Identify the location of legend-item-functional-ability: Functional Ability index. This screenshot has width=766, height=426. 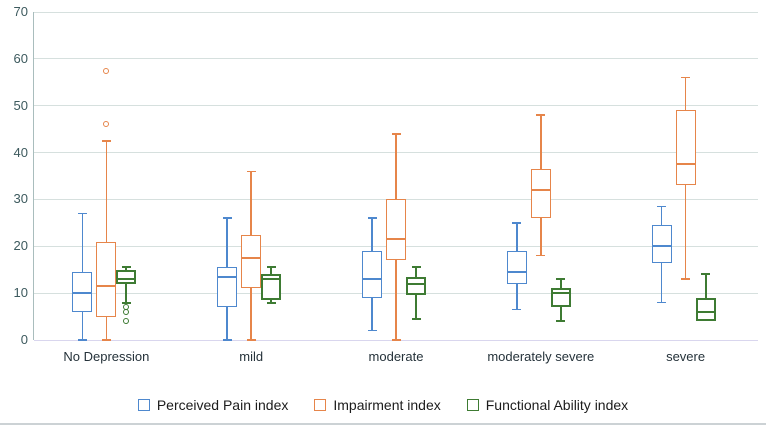
(547, 405).